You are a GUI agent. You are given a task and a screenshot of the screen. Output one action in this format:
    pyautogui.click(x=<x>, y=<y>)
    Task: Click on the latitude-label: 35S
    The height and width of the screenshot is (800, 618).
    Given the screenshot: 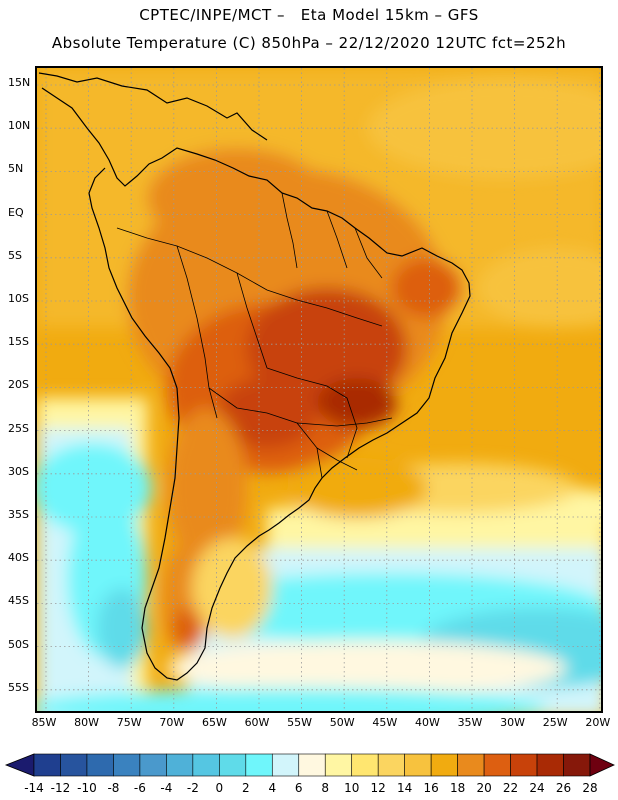 What is the action you would take?
    pyautogui.click(x=18, y=514)
    